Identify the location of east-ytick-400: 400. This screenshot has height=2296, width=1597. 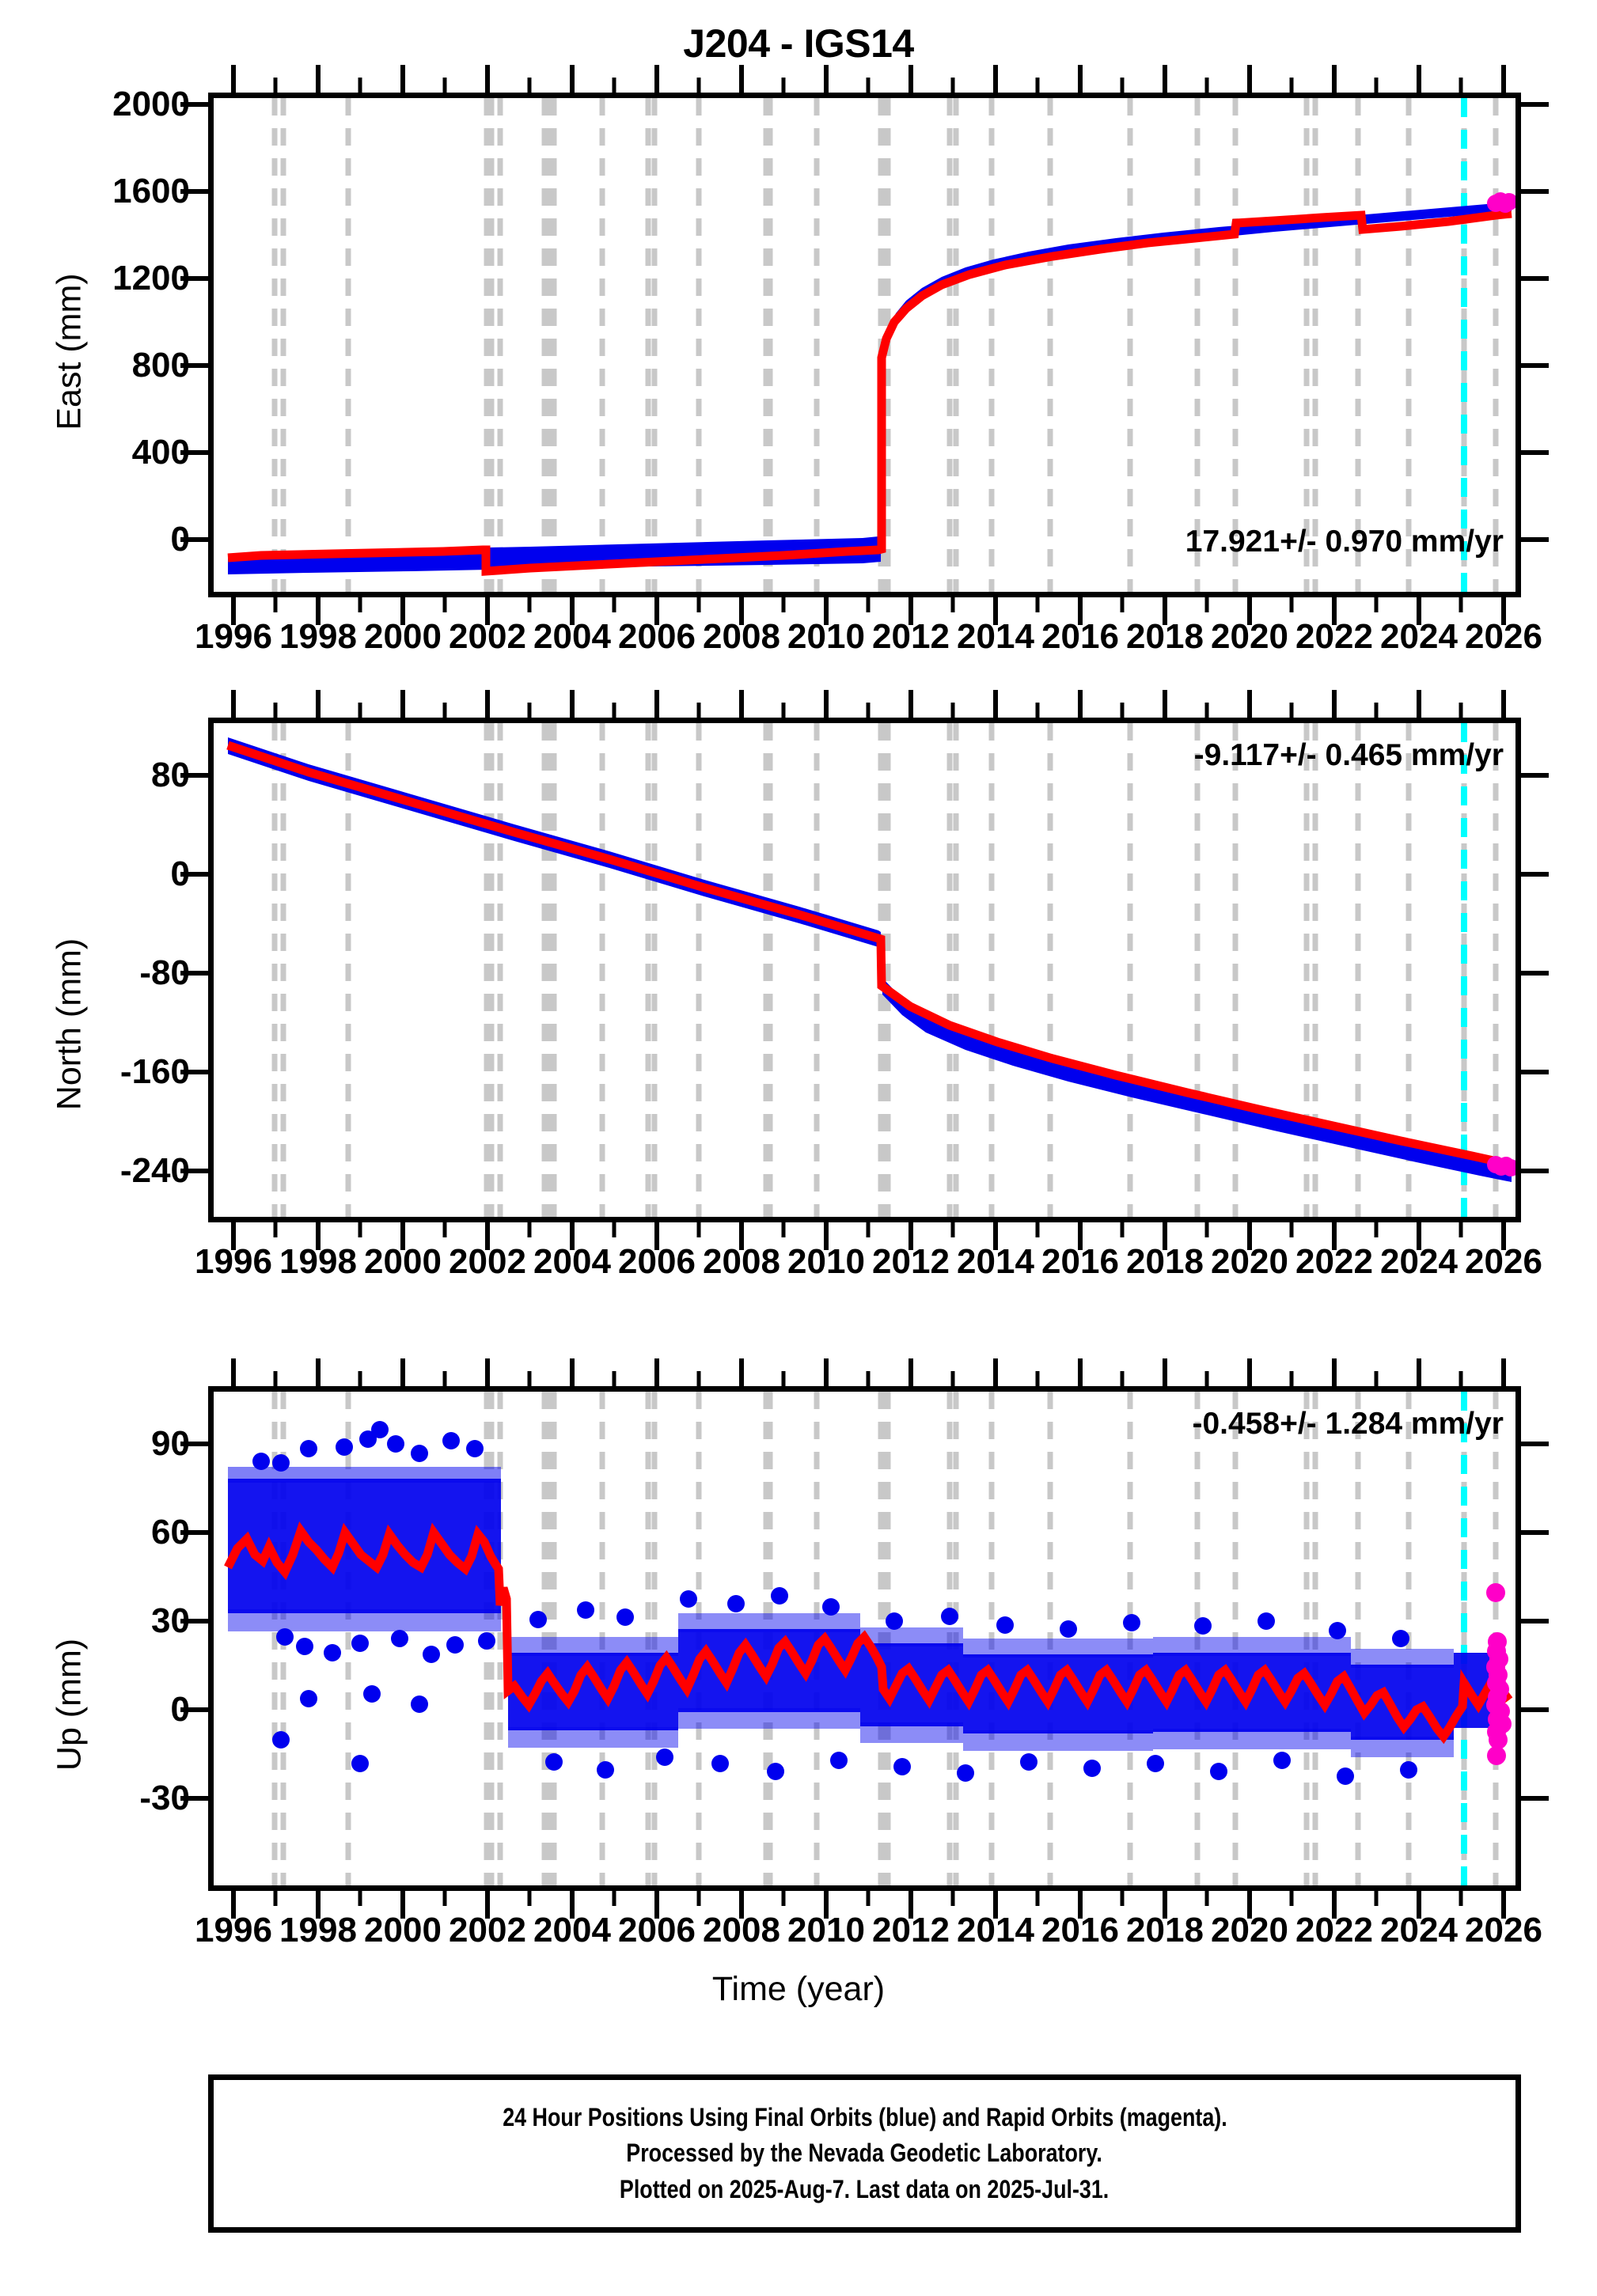
(160, 452).